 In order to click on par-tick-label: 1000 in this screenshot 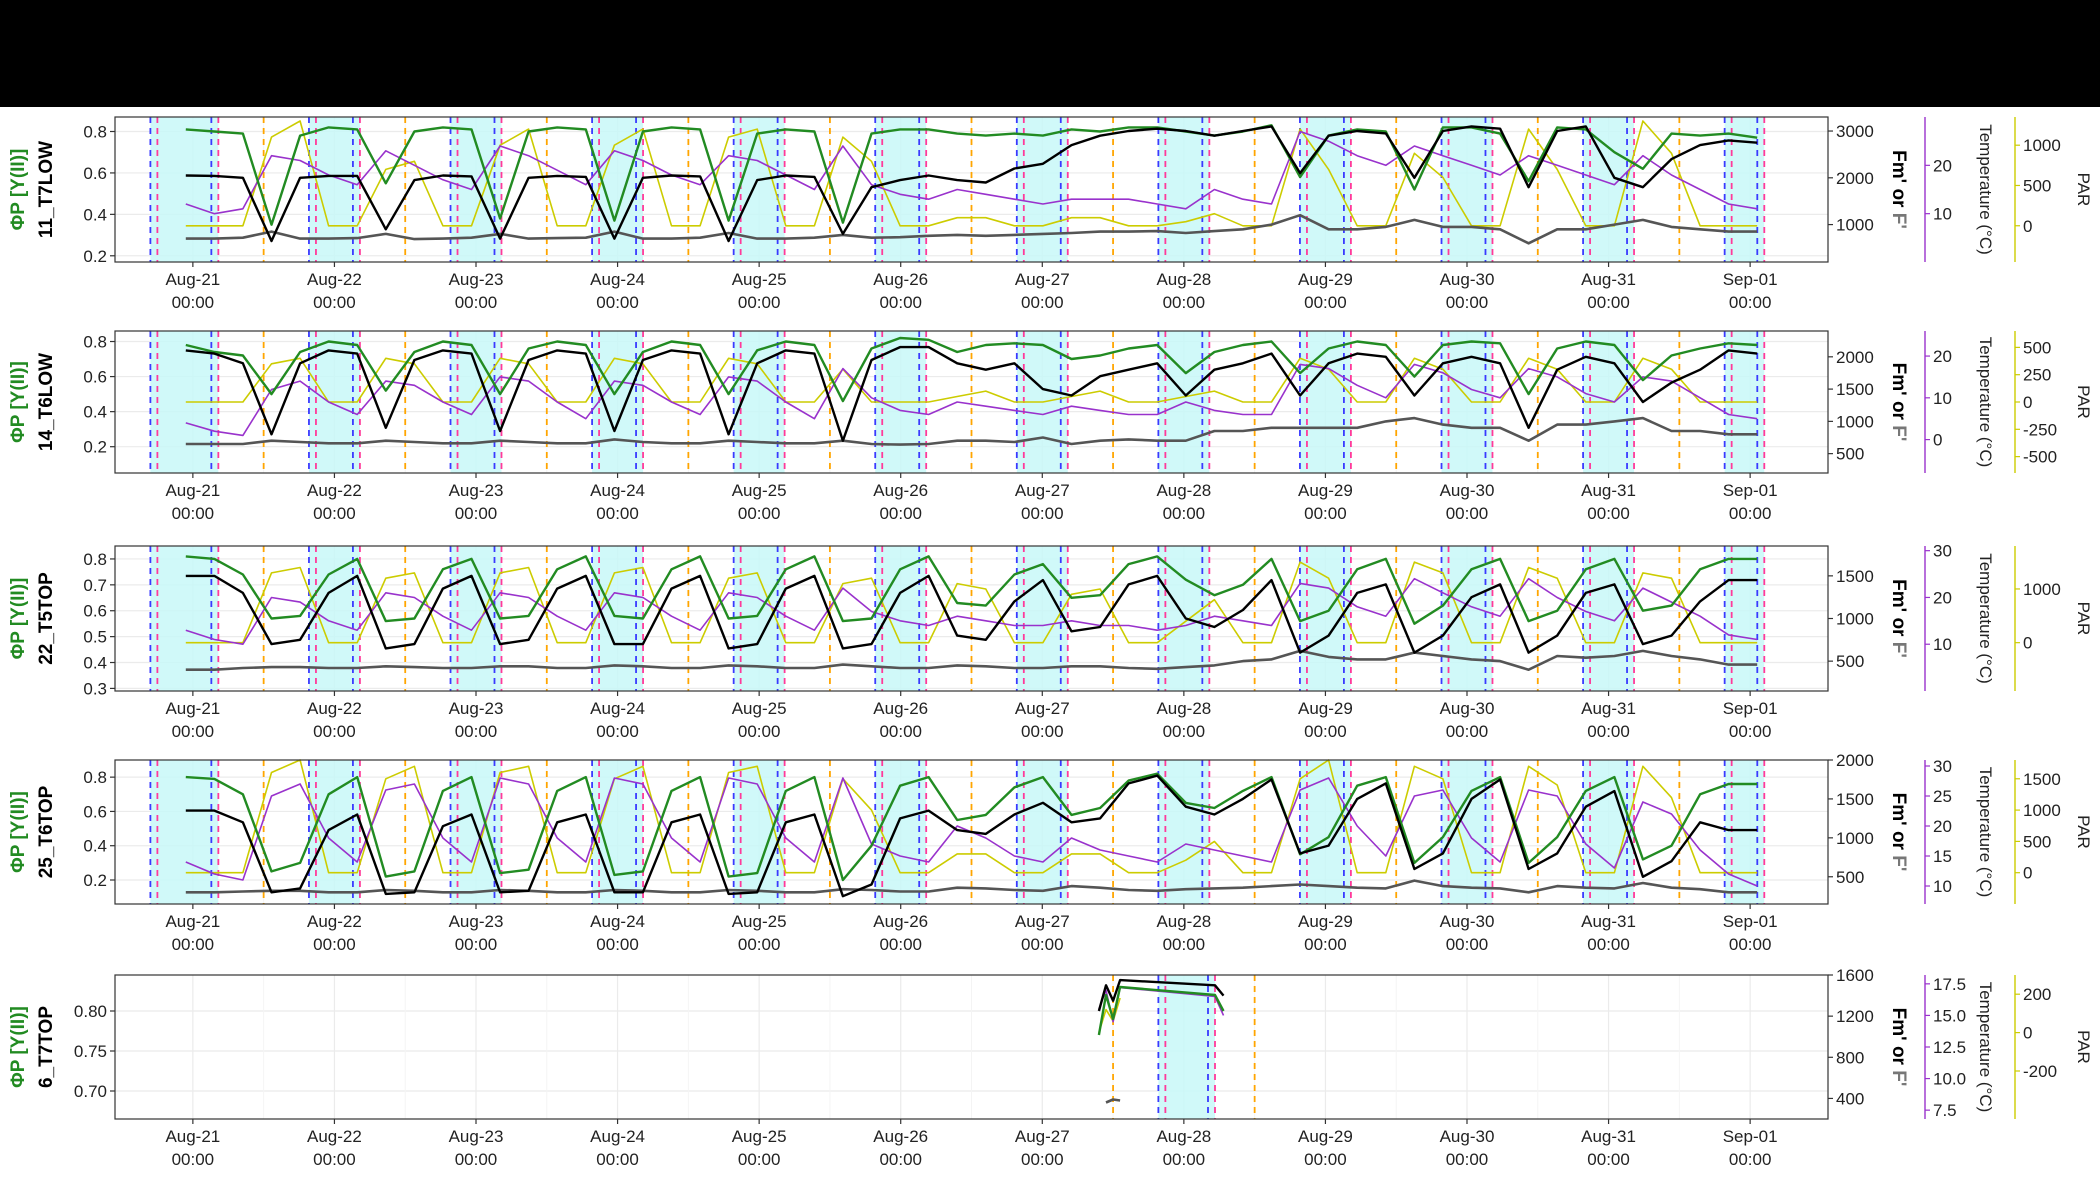, I will do `click(2042, 810)`.